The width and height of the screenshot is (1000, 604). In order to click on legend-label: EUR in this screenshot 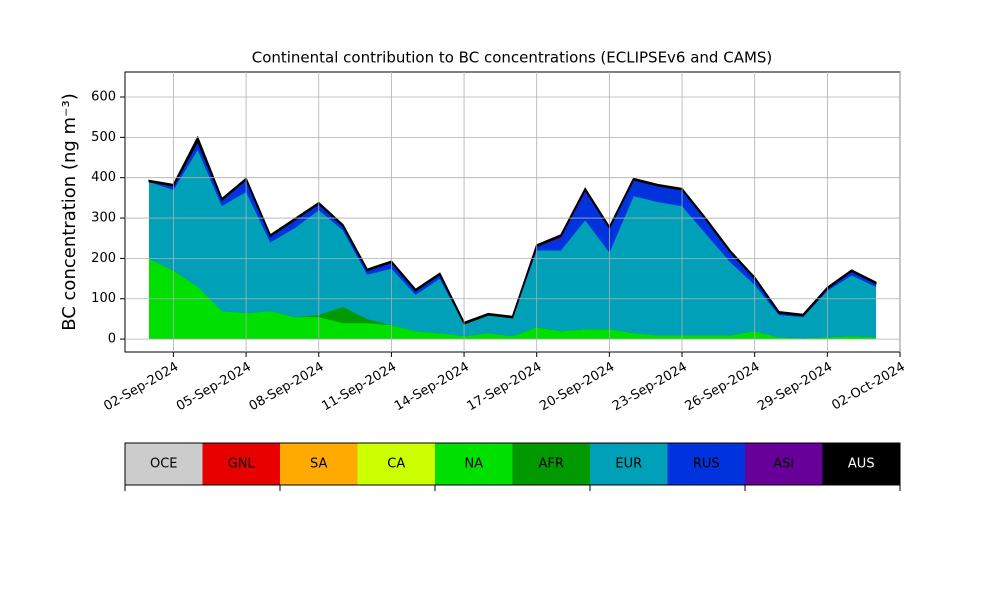, I will do `click(628, 464)`.